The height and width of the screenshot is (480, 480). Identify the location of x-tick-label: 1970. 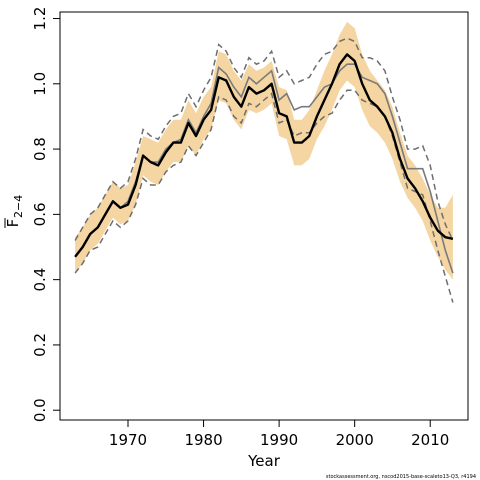
(128, 440).